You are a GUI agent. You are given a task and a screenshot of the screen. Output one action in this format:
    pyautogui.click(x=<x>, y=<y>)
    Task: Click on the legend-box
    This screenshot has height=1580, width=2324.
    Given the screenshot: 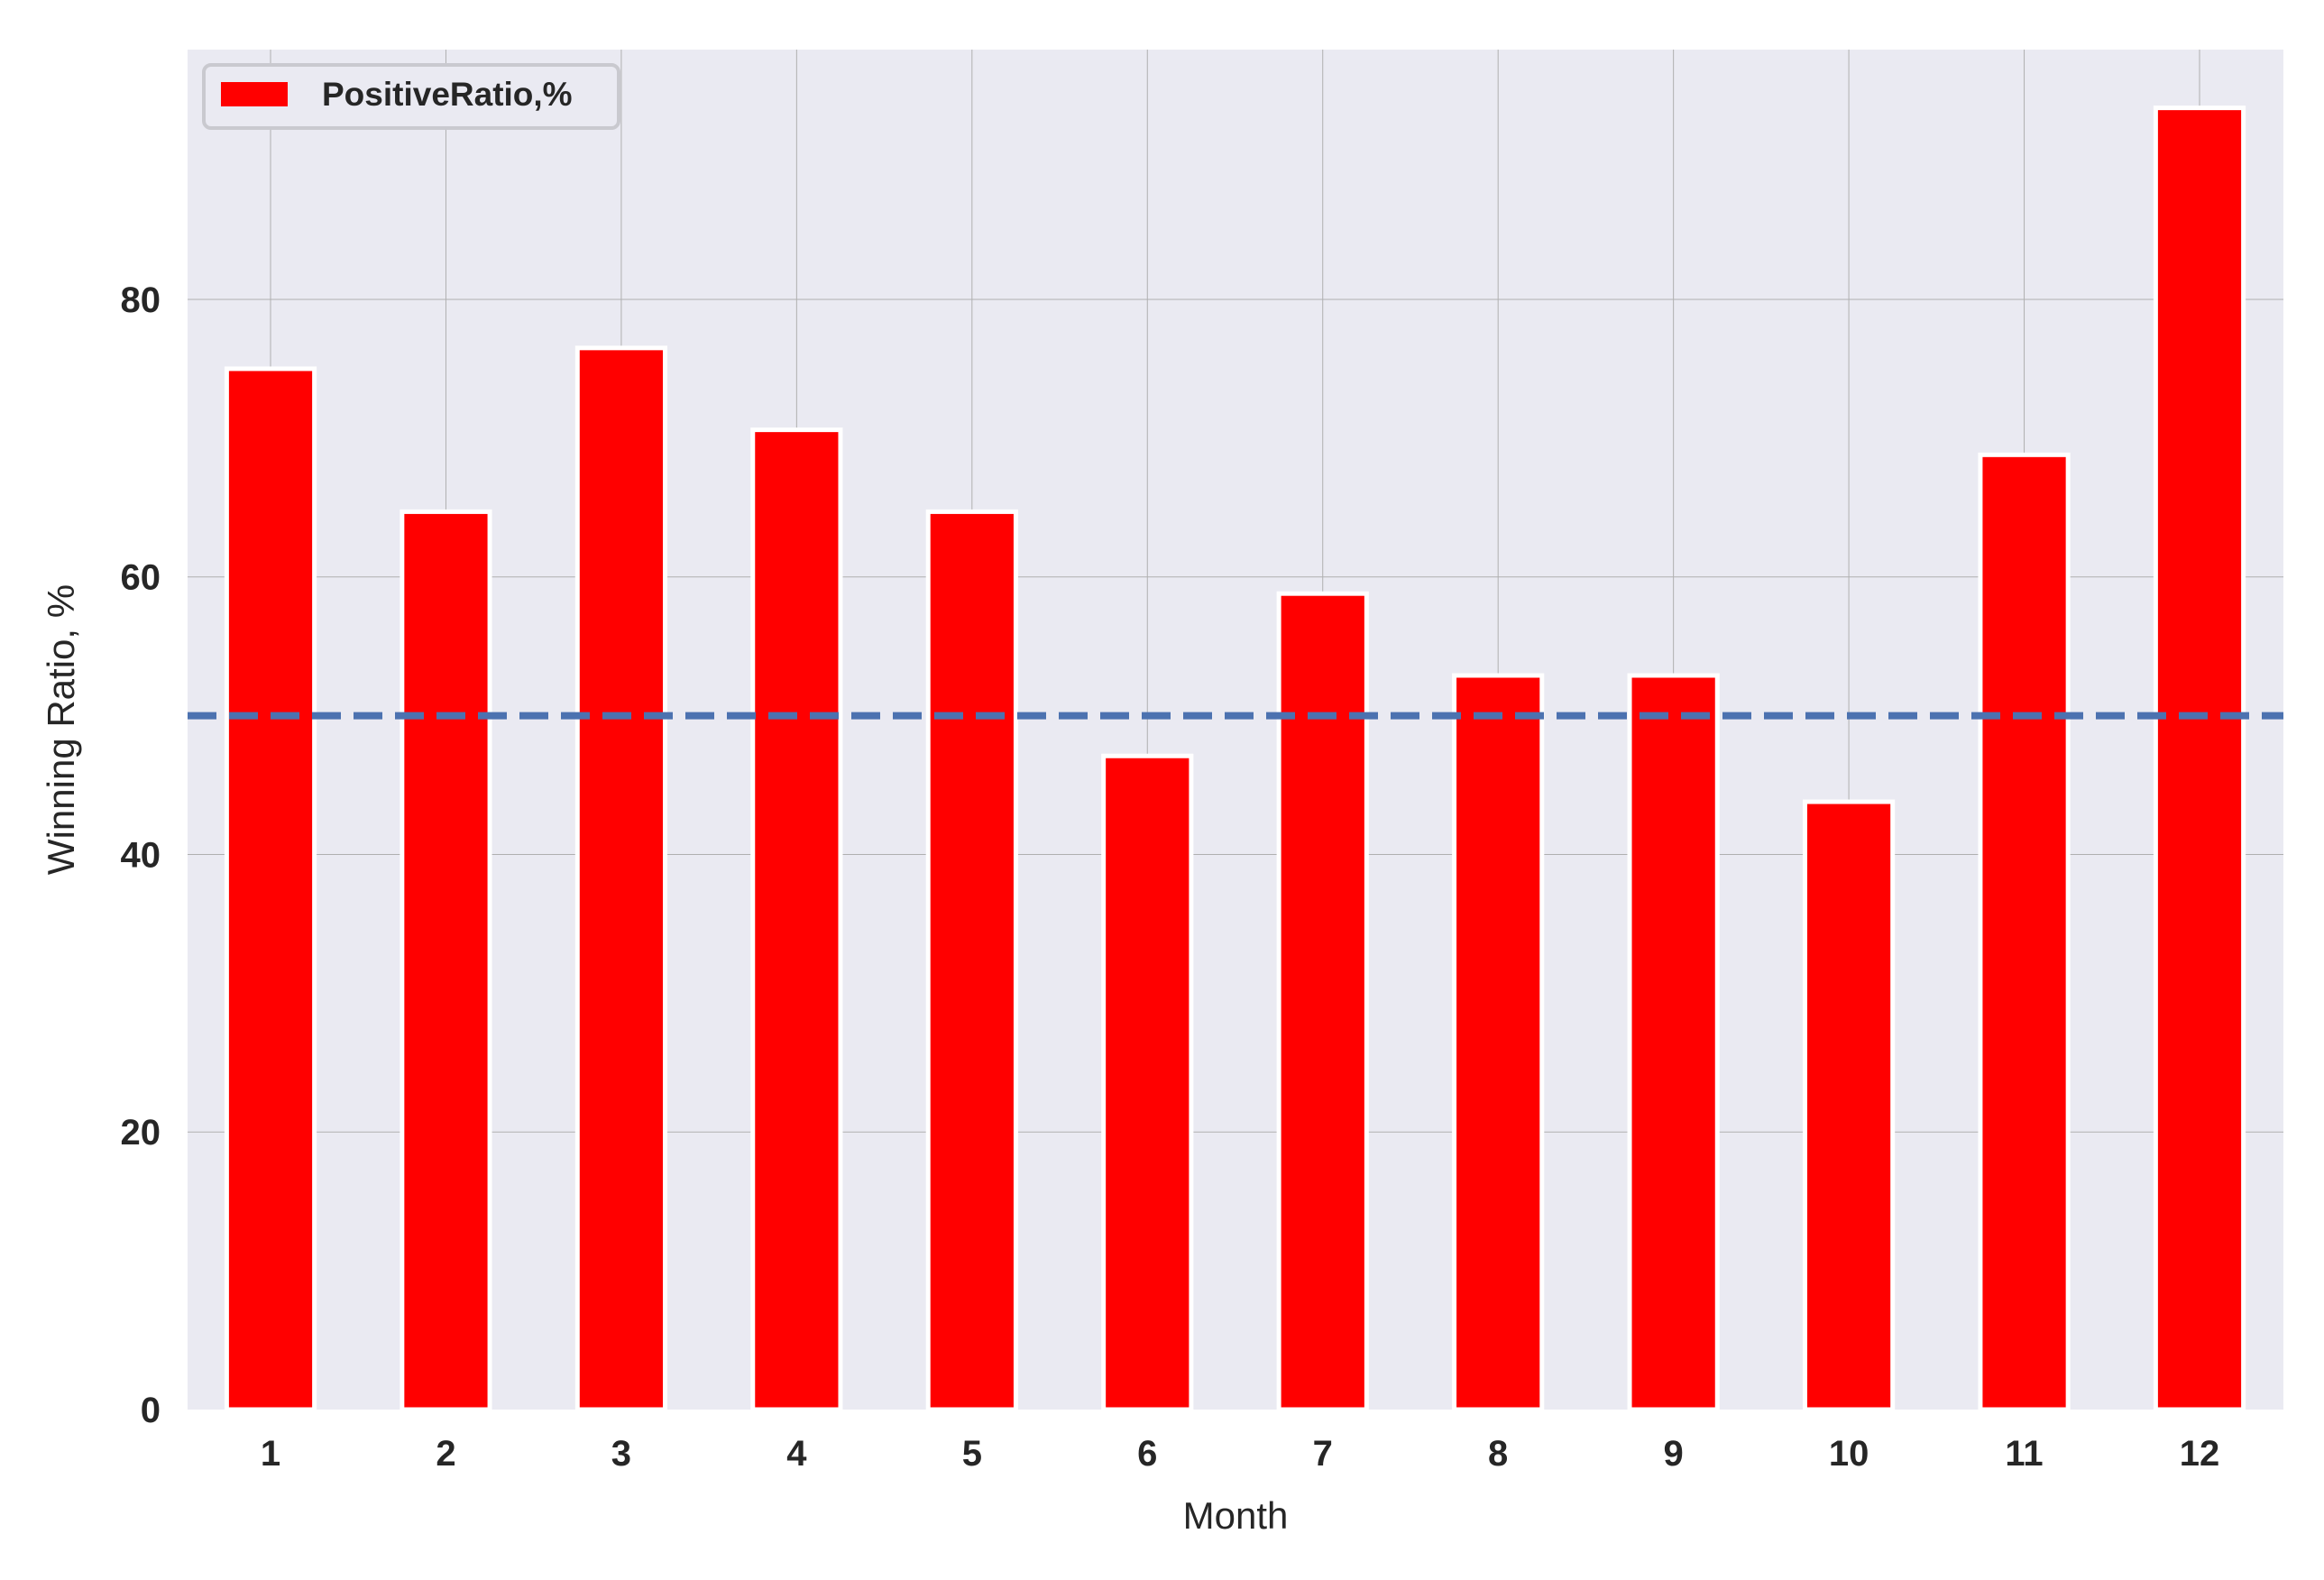 What is the action you would take?
    pyautogui.click(x=411, y=96)
    